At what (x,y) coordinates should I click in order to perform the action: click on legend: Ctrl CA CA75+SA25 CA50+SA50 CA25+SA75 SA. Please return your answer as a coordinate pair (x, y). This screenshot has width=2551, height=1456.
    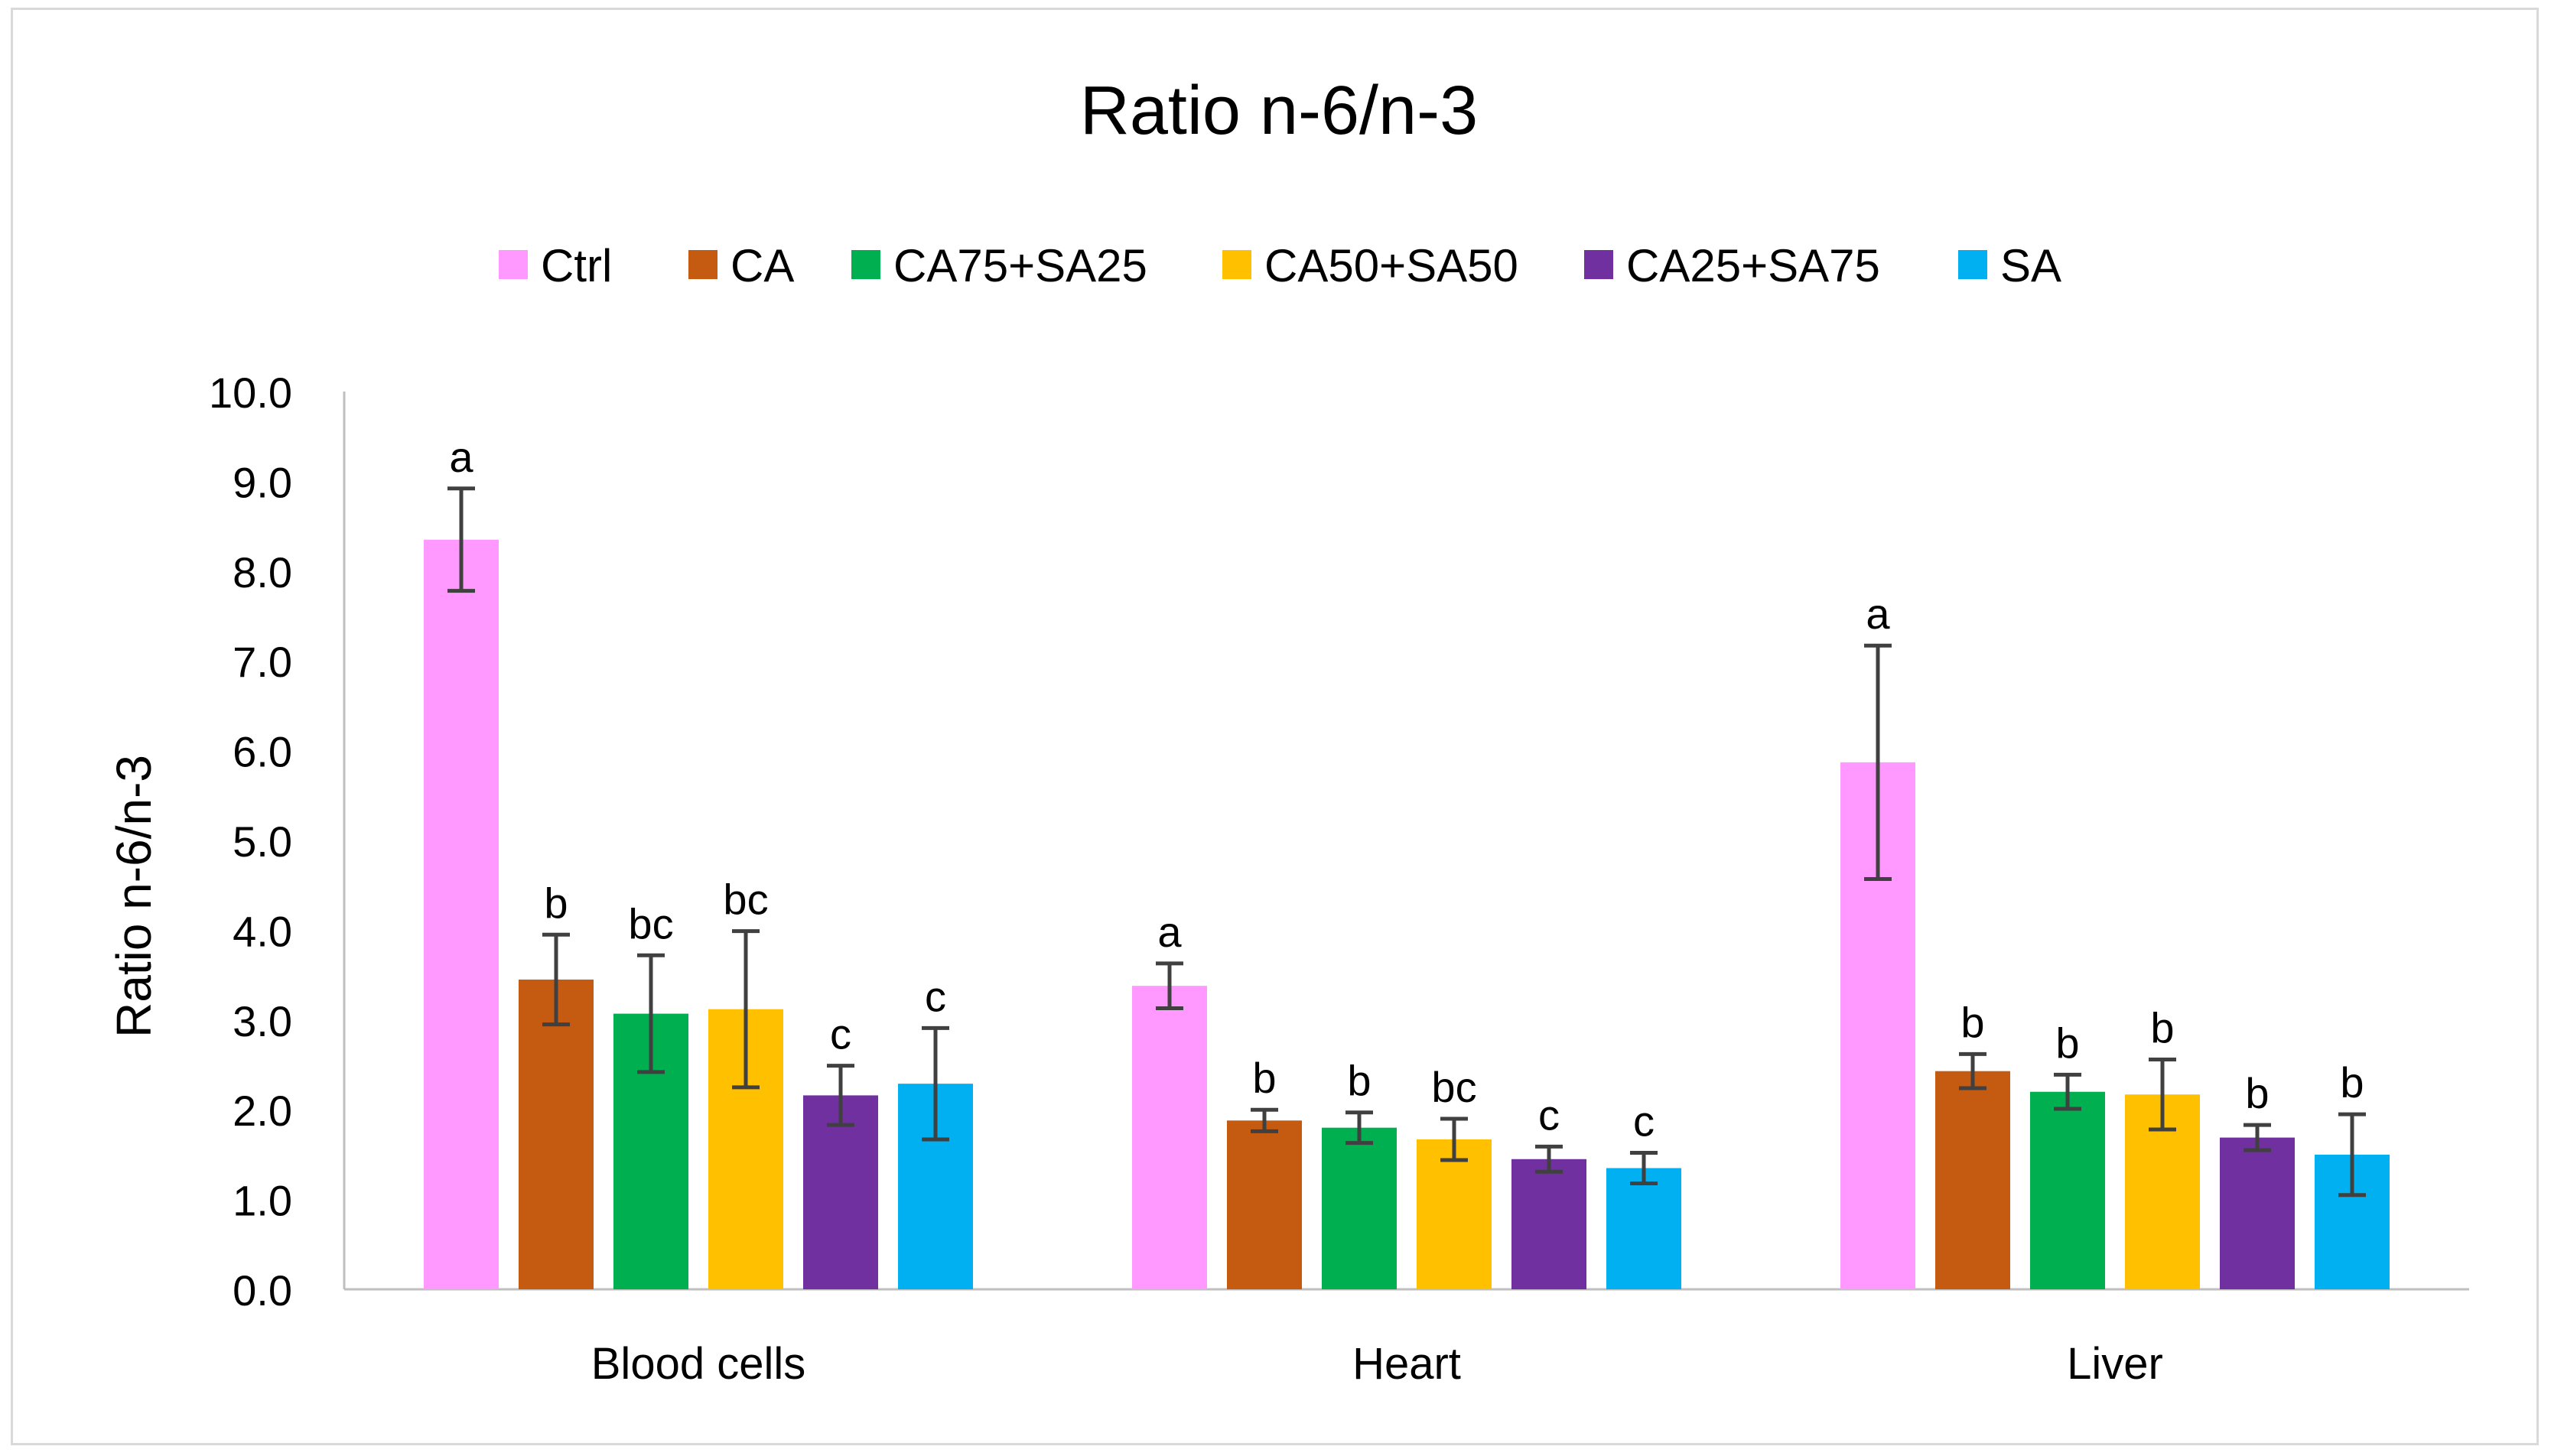
    Looking at the image, I should click on (1280, 265).